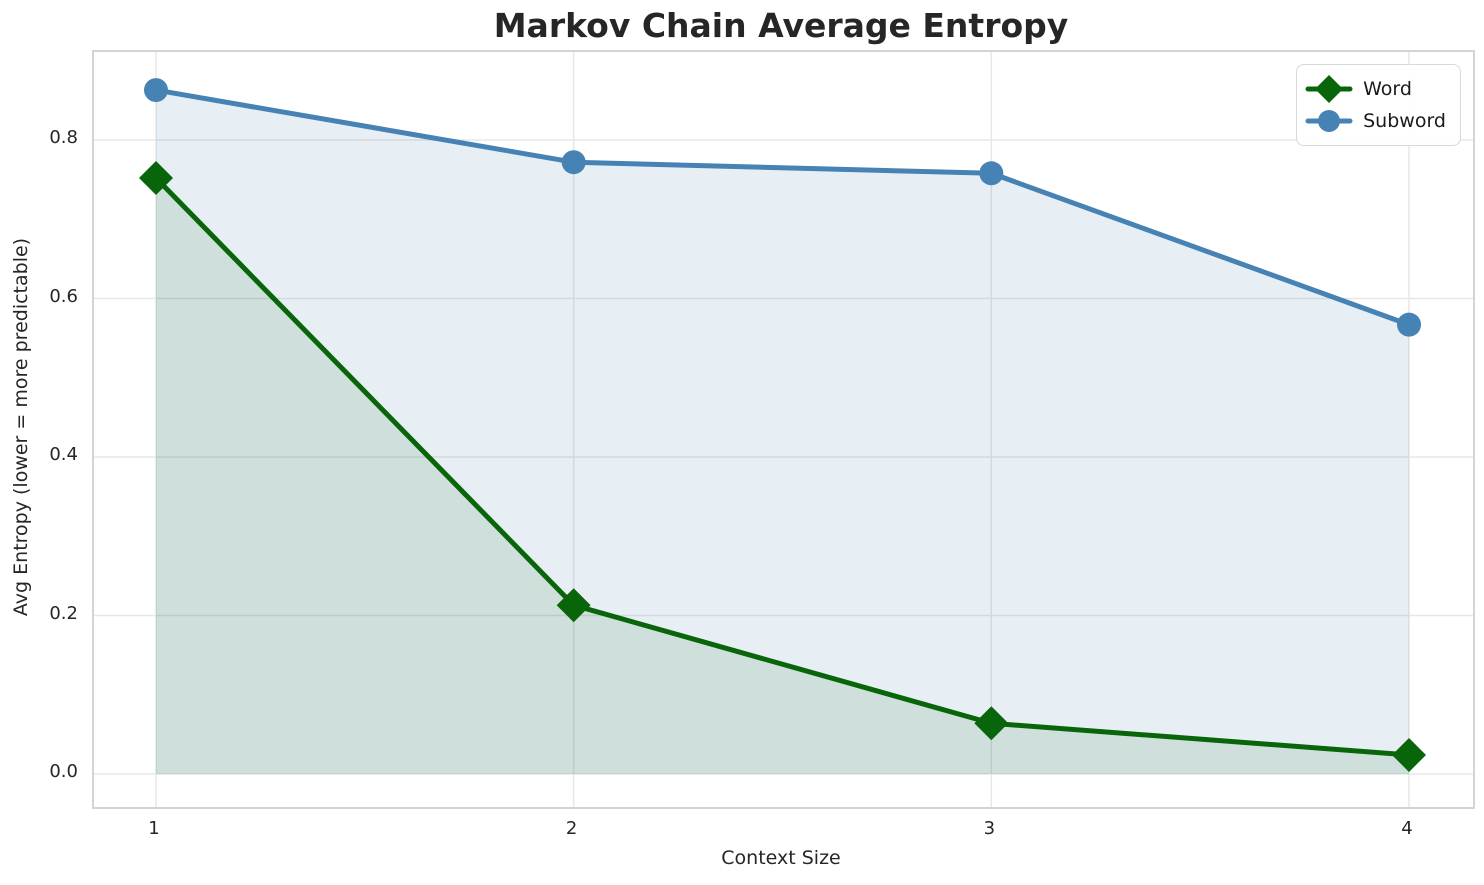 The image size is (1484, 885). Describe the element at coordinates (989, 828) in the screenshot. I see `x-tick-label: 3` at that location.